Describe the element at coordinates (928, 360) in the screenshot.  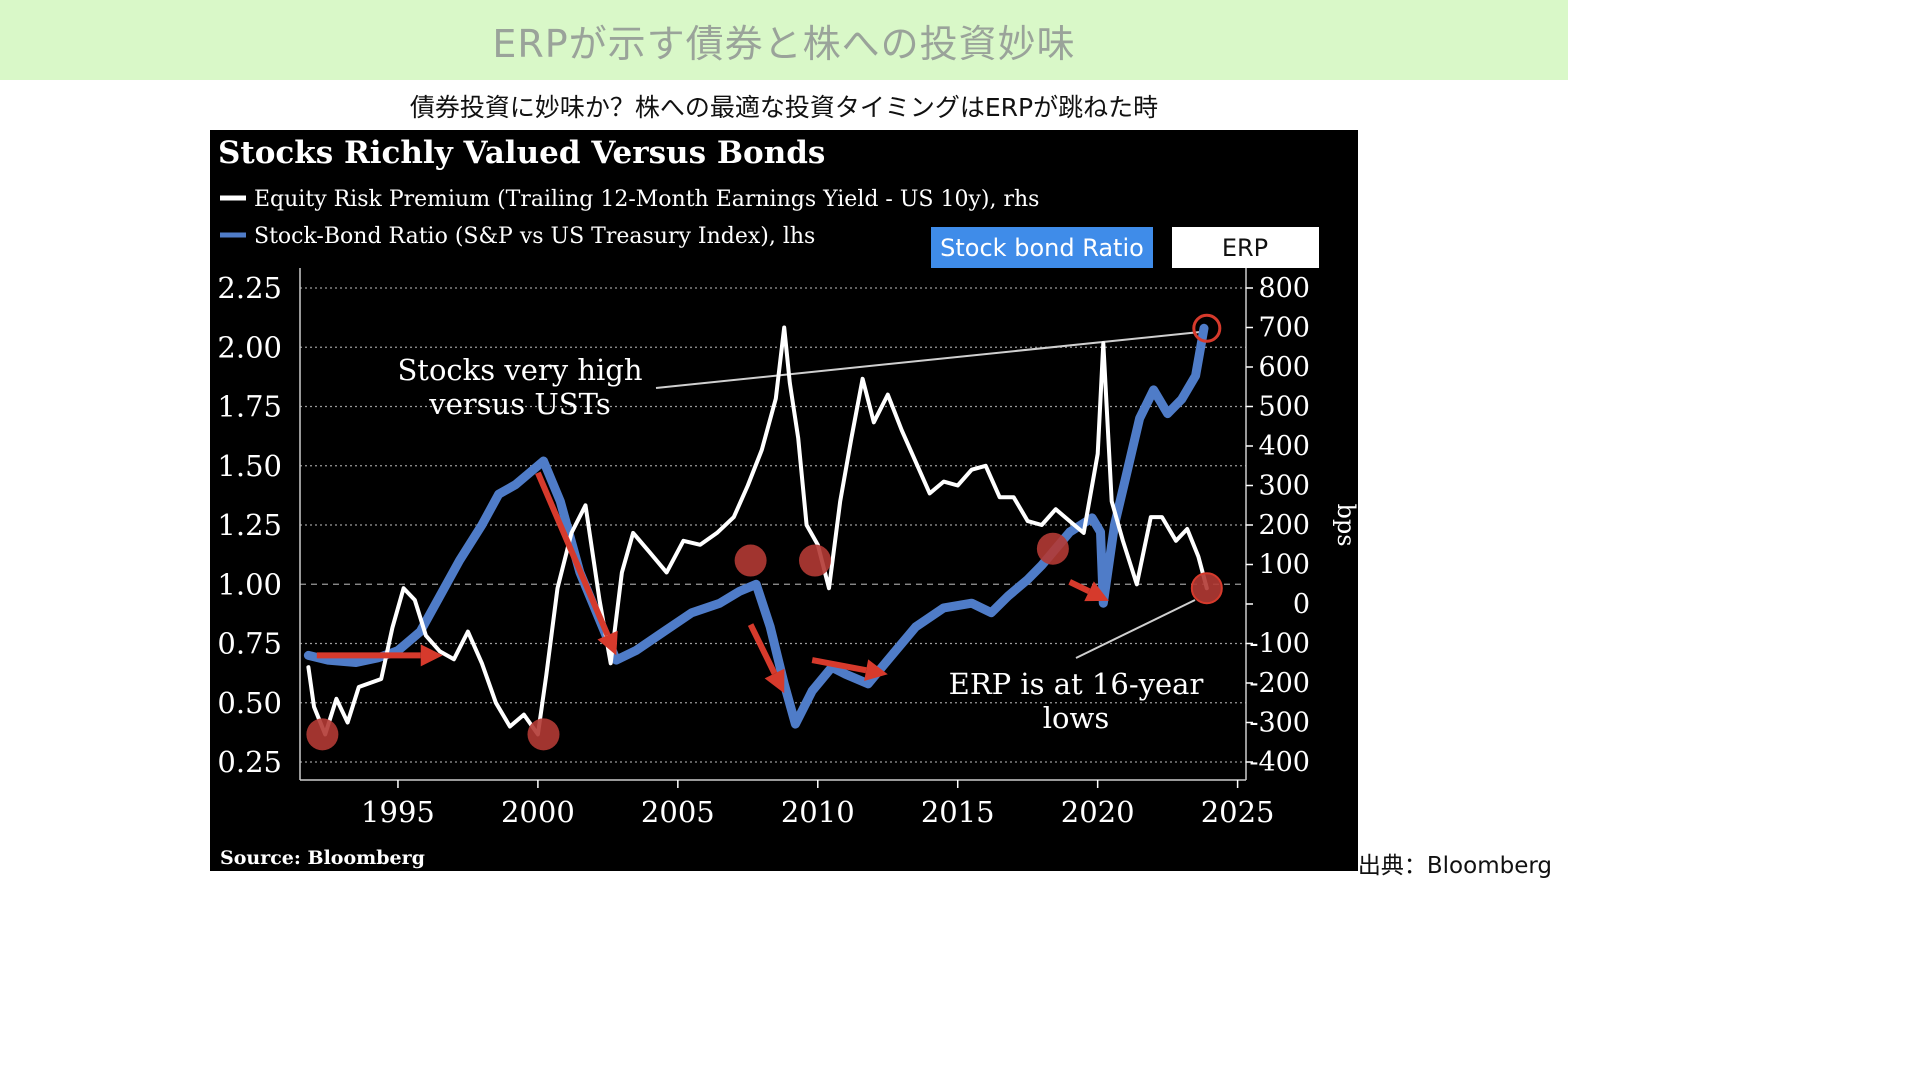
I see `annotation-line-stocks` at that location.